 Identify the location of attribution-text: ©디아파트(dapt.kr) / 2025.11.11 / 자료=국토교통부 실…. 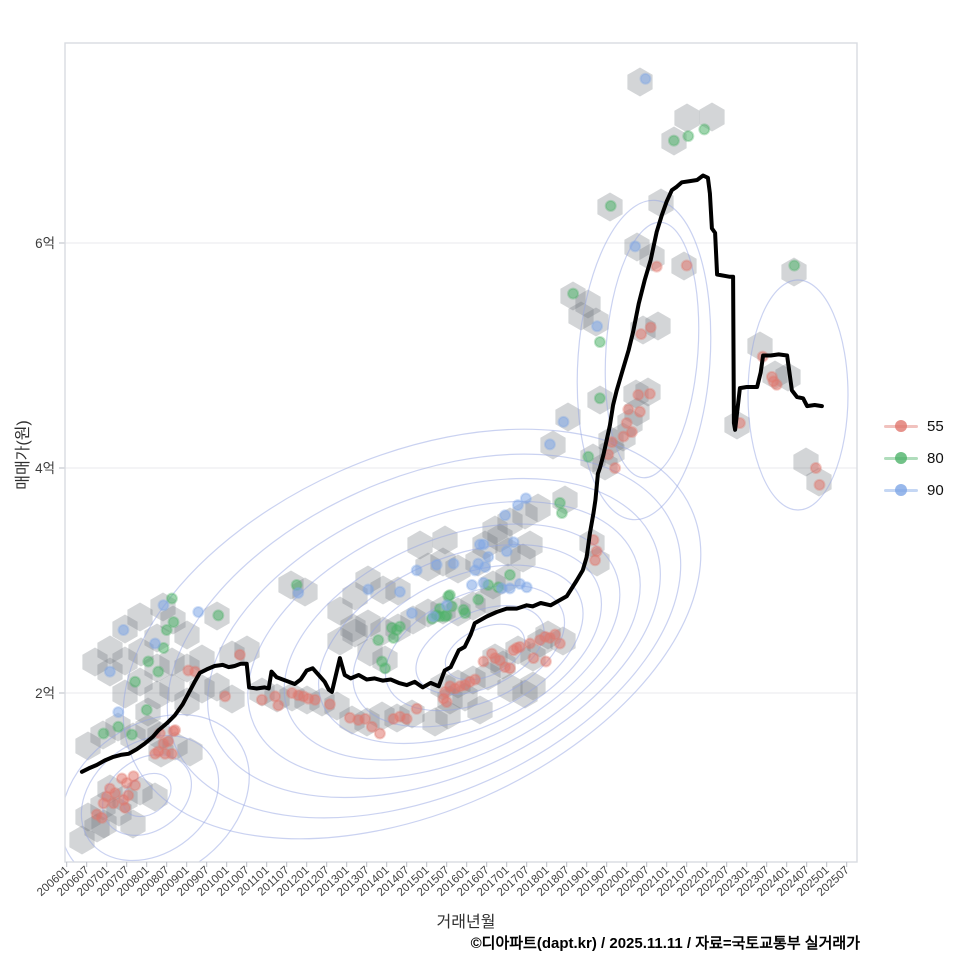
(665, 943).